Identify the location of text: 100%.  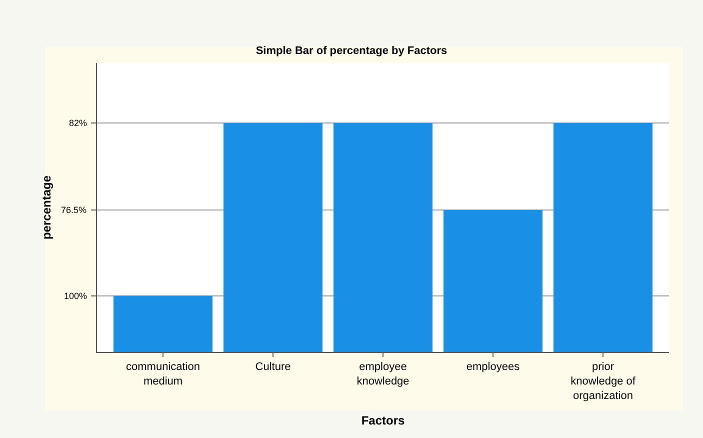
(76, 296).